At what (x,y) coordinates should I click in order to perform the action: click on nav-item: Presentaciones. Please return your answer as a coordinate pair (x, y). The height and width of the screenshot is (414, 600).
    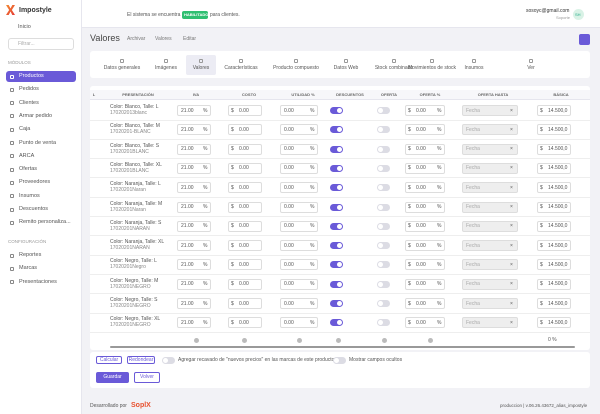
    Looking at the image, I should click on (38, 281).